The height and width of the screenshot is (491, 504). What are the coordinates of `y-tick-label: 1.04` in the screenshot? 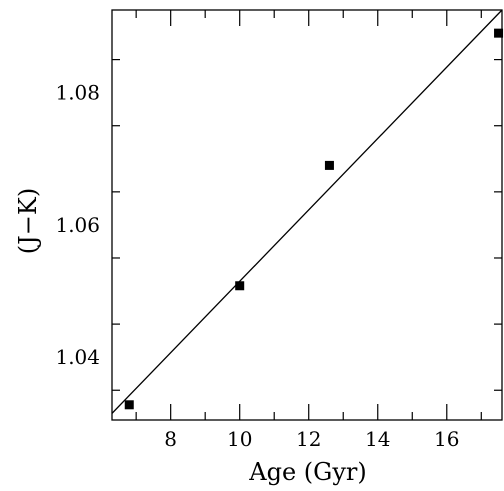 It's located at (77, 357).